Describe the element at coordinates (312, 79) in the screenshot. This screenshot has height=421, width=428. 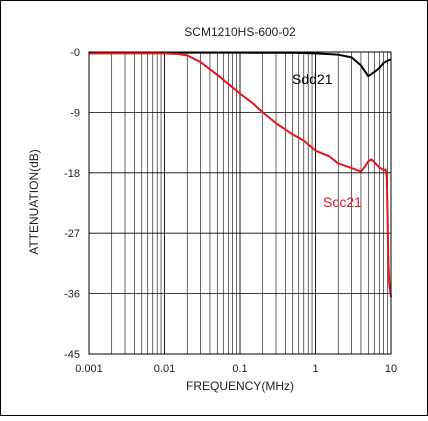
I see `sdd21-label: Sdd21` at that location.